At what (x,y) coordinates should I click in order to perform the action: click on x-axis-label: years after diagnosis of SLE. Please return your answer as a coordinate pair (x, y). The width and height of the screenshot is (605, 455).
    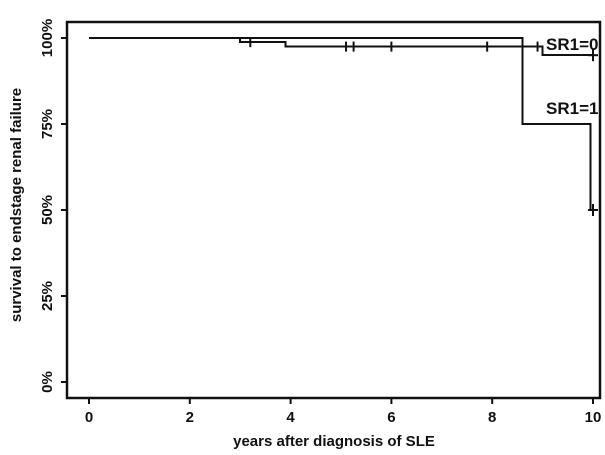
    Looking at the image, I should click on (334, 441).